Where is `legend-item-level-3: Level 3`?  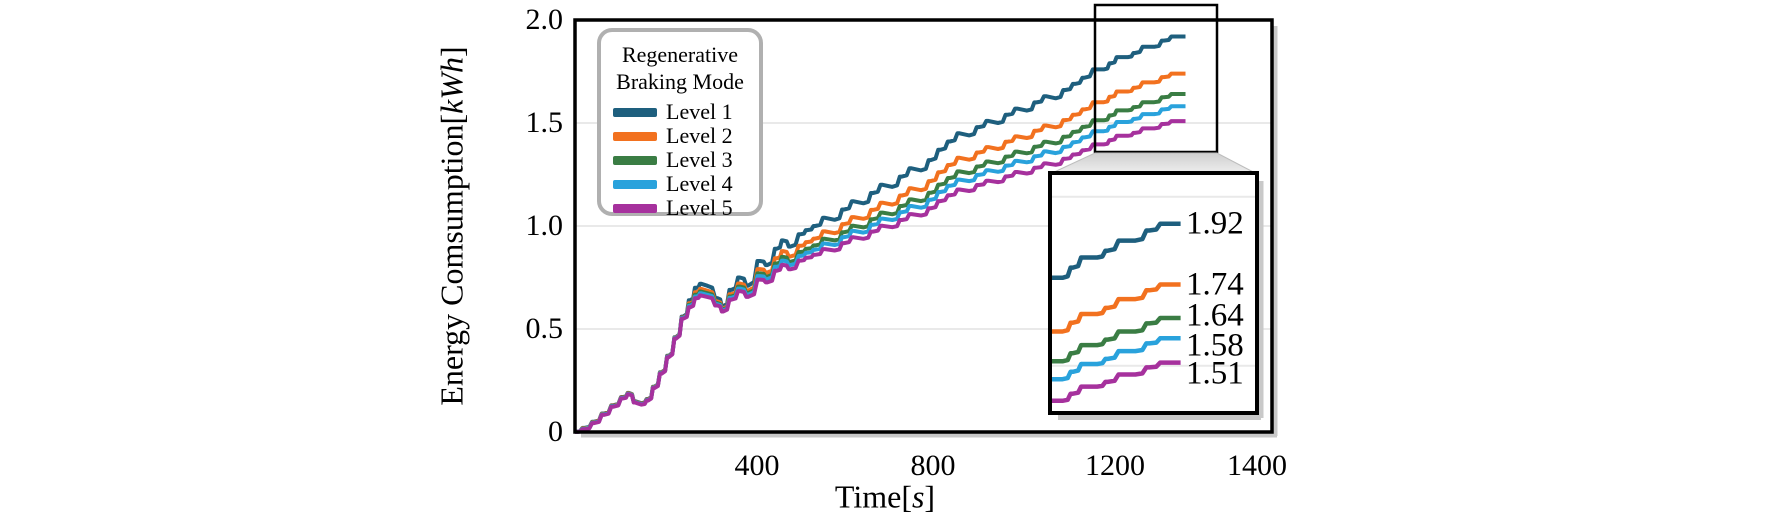 legend-item-level-3: Level 3 is located at coordinates (680, 160).